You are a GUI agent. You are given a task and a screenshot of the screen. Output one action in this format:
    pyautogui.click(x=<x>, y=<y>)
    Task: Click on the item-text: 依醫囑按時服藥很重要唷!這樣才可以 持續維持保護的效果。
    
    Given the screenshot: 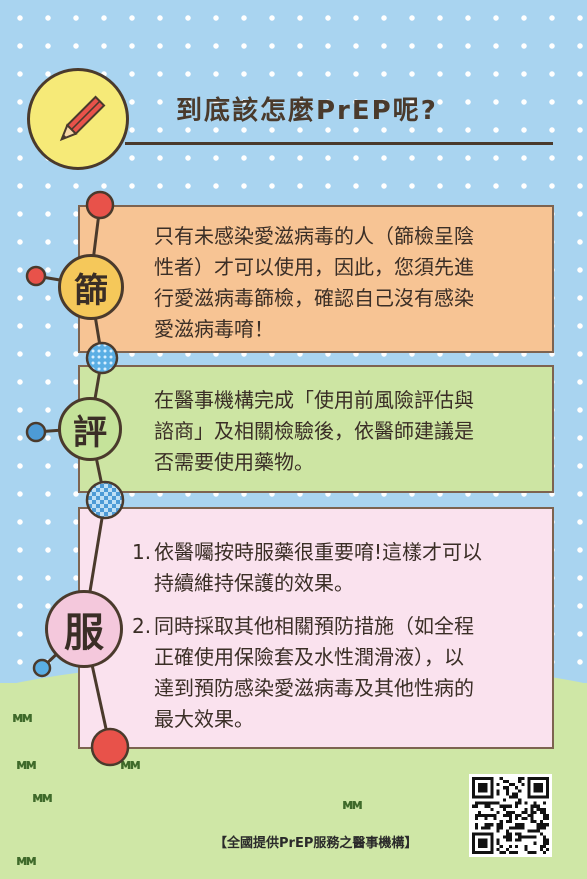 What is the action you would take?
    pyautogui.click(x=318, y=567)
    